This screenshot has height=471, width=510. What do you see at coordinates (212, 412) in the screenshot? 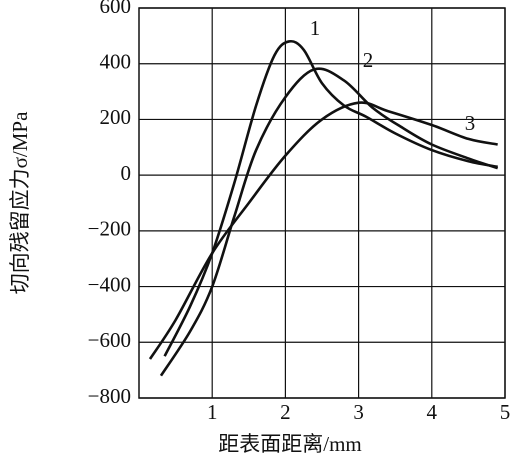
I see `x-tick-label: 1` at bounding box center [212, 412].